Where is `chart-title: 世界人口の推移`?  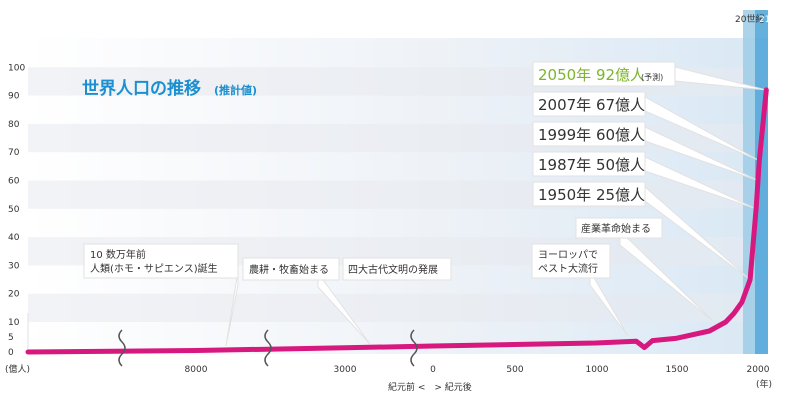
chart-title: 世界人口の推移 is located at coordinates (141, 88).